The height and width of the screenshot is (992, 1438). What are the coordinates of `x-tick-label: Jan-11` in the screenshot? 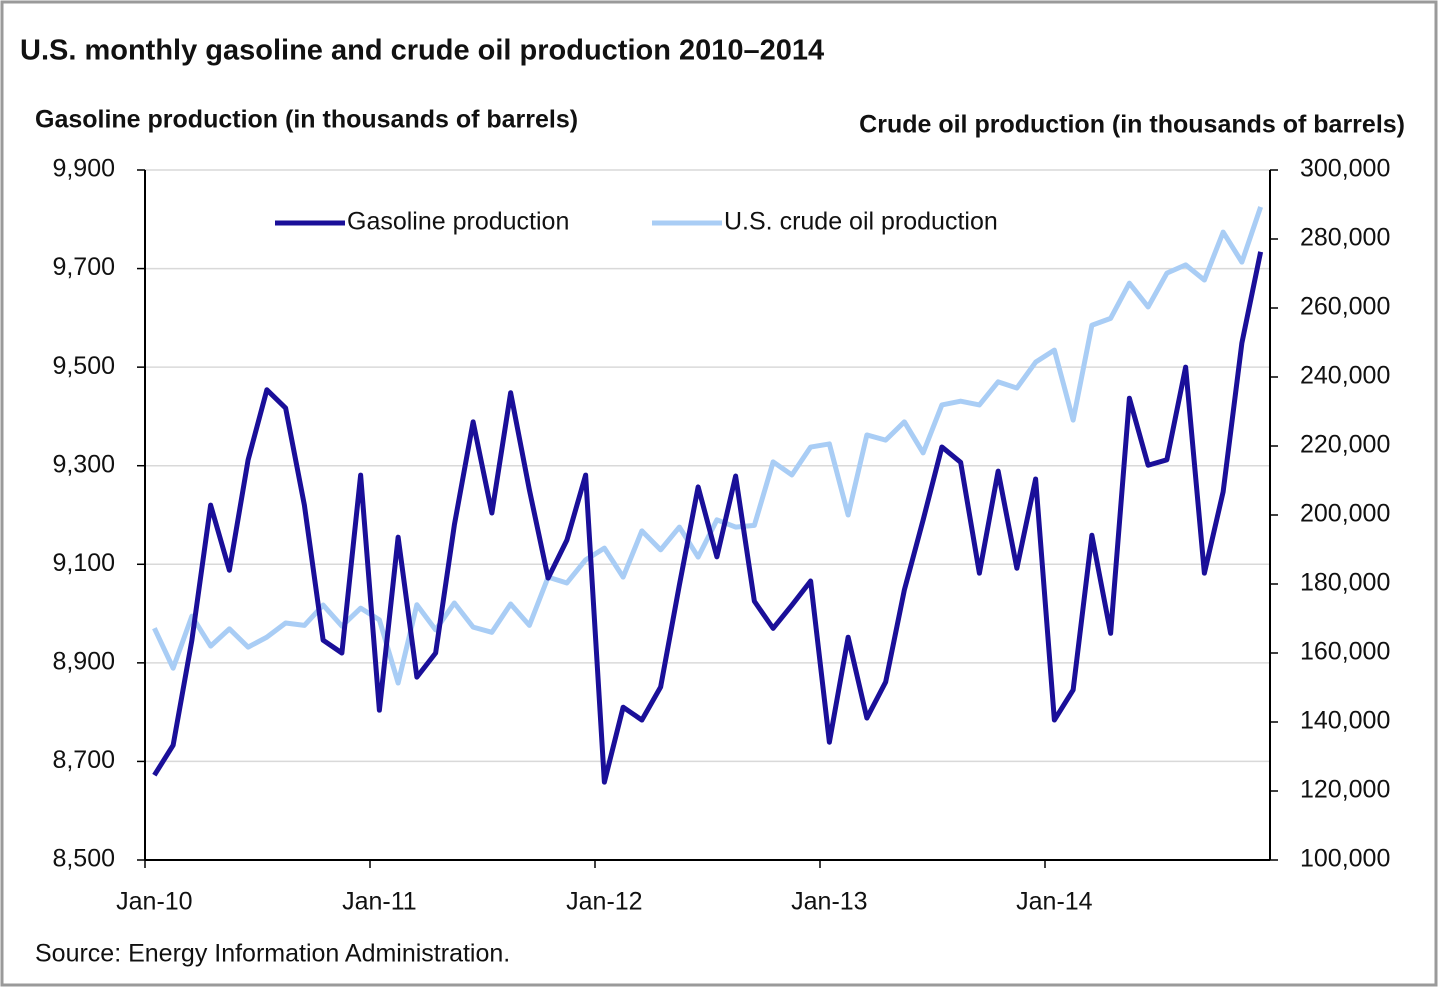 It's located at (379, 902).